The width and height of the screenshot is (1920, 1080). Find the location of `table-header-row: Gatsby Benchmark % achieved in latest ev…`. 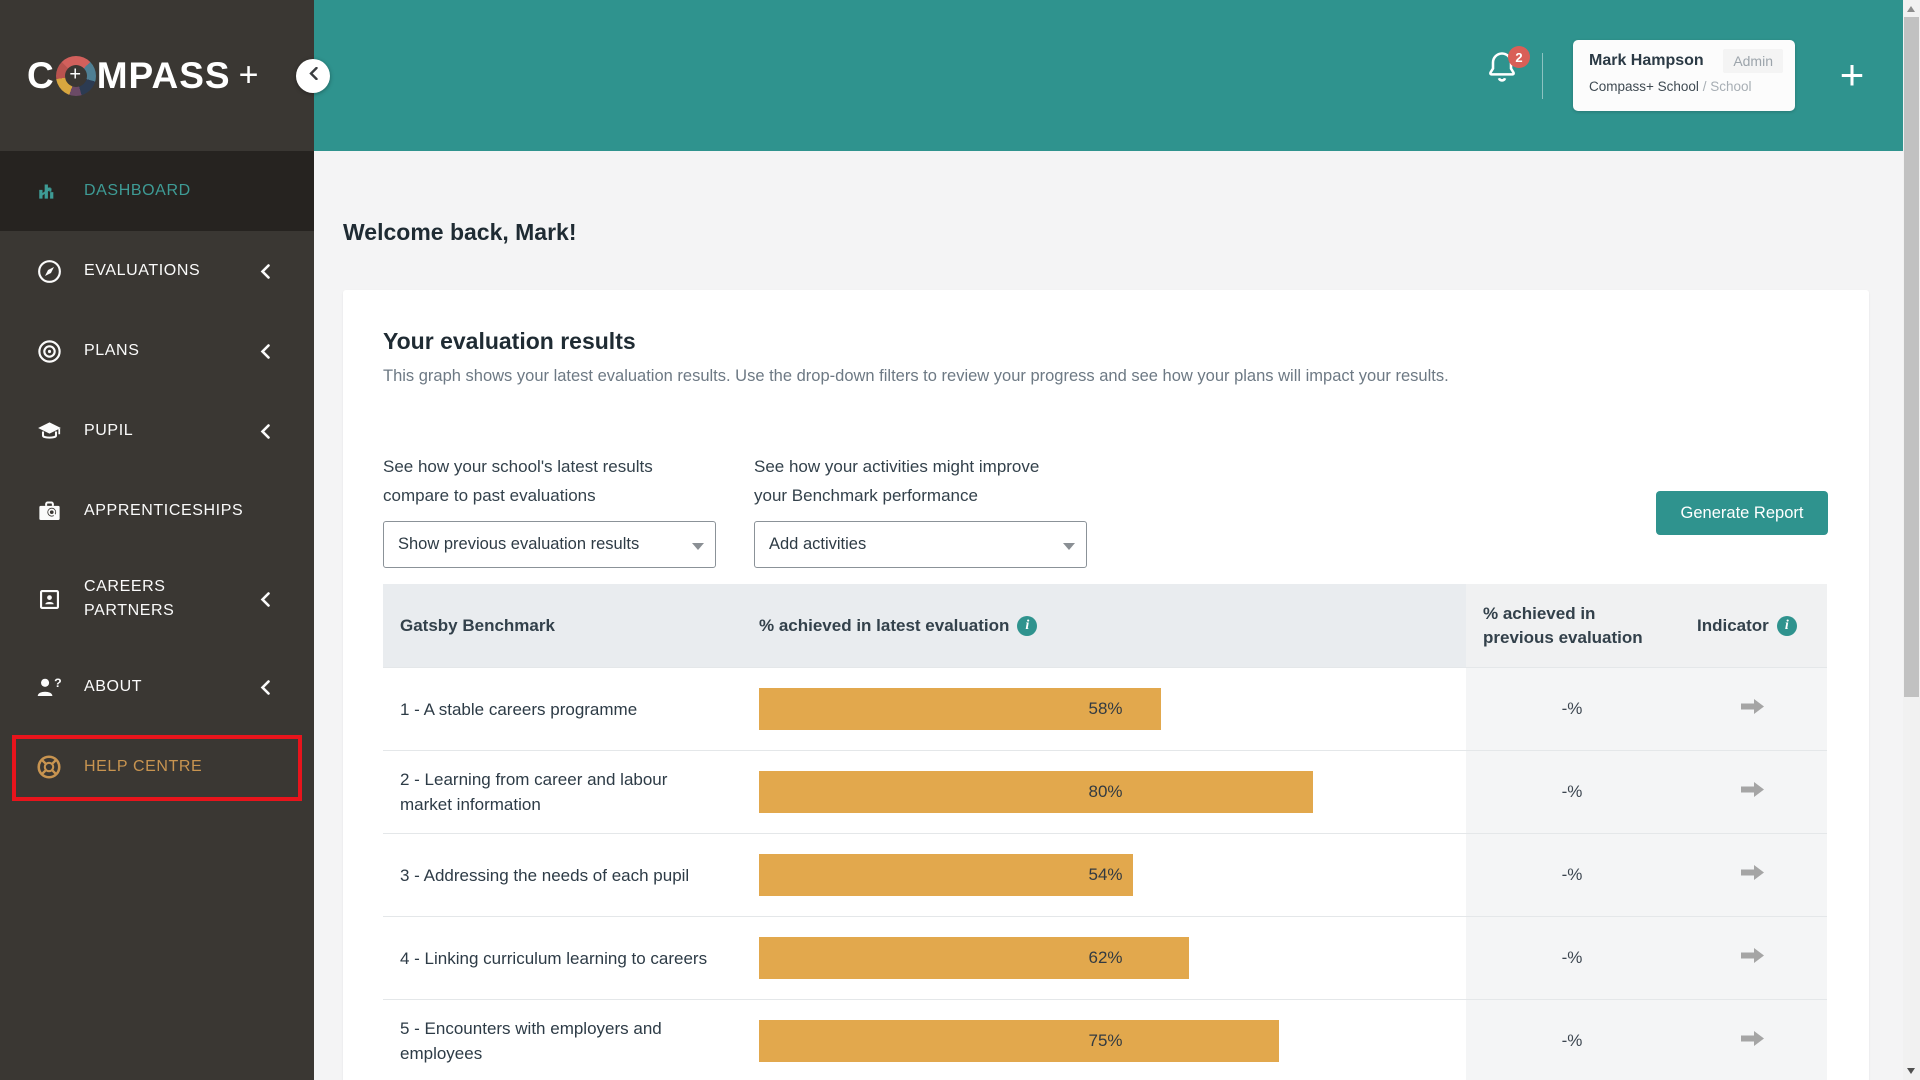

table-header-row: Gatsby Benchmark % achieved in latest ev… is located at coordinates (1105, 625).